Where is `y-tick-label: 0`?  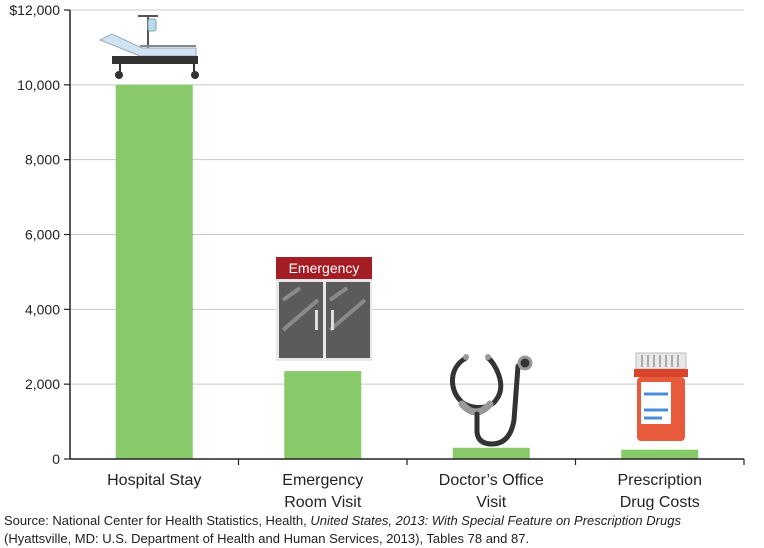
y-tick-label: 0 is located at coordinates (56, 459).